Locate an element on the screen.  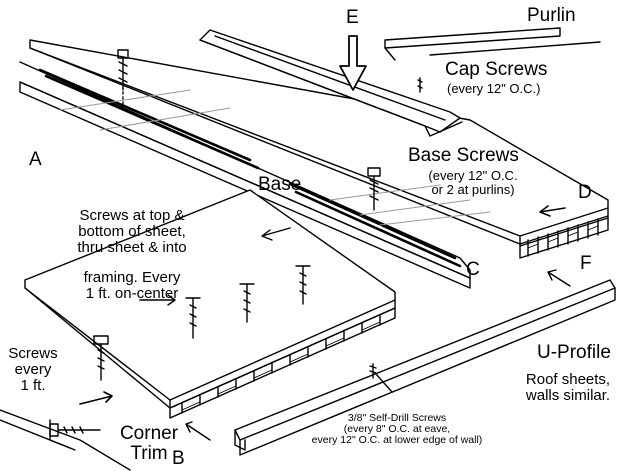
corner-trim-label: Corner Trim is located at coordinates (149, 444).